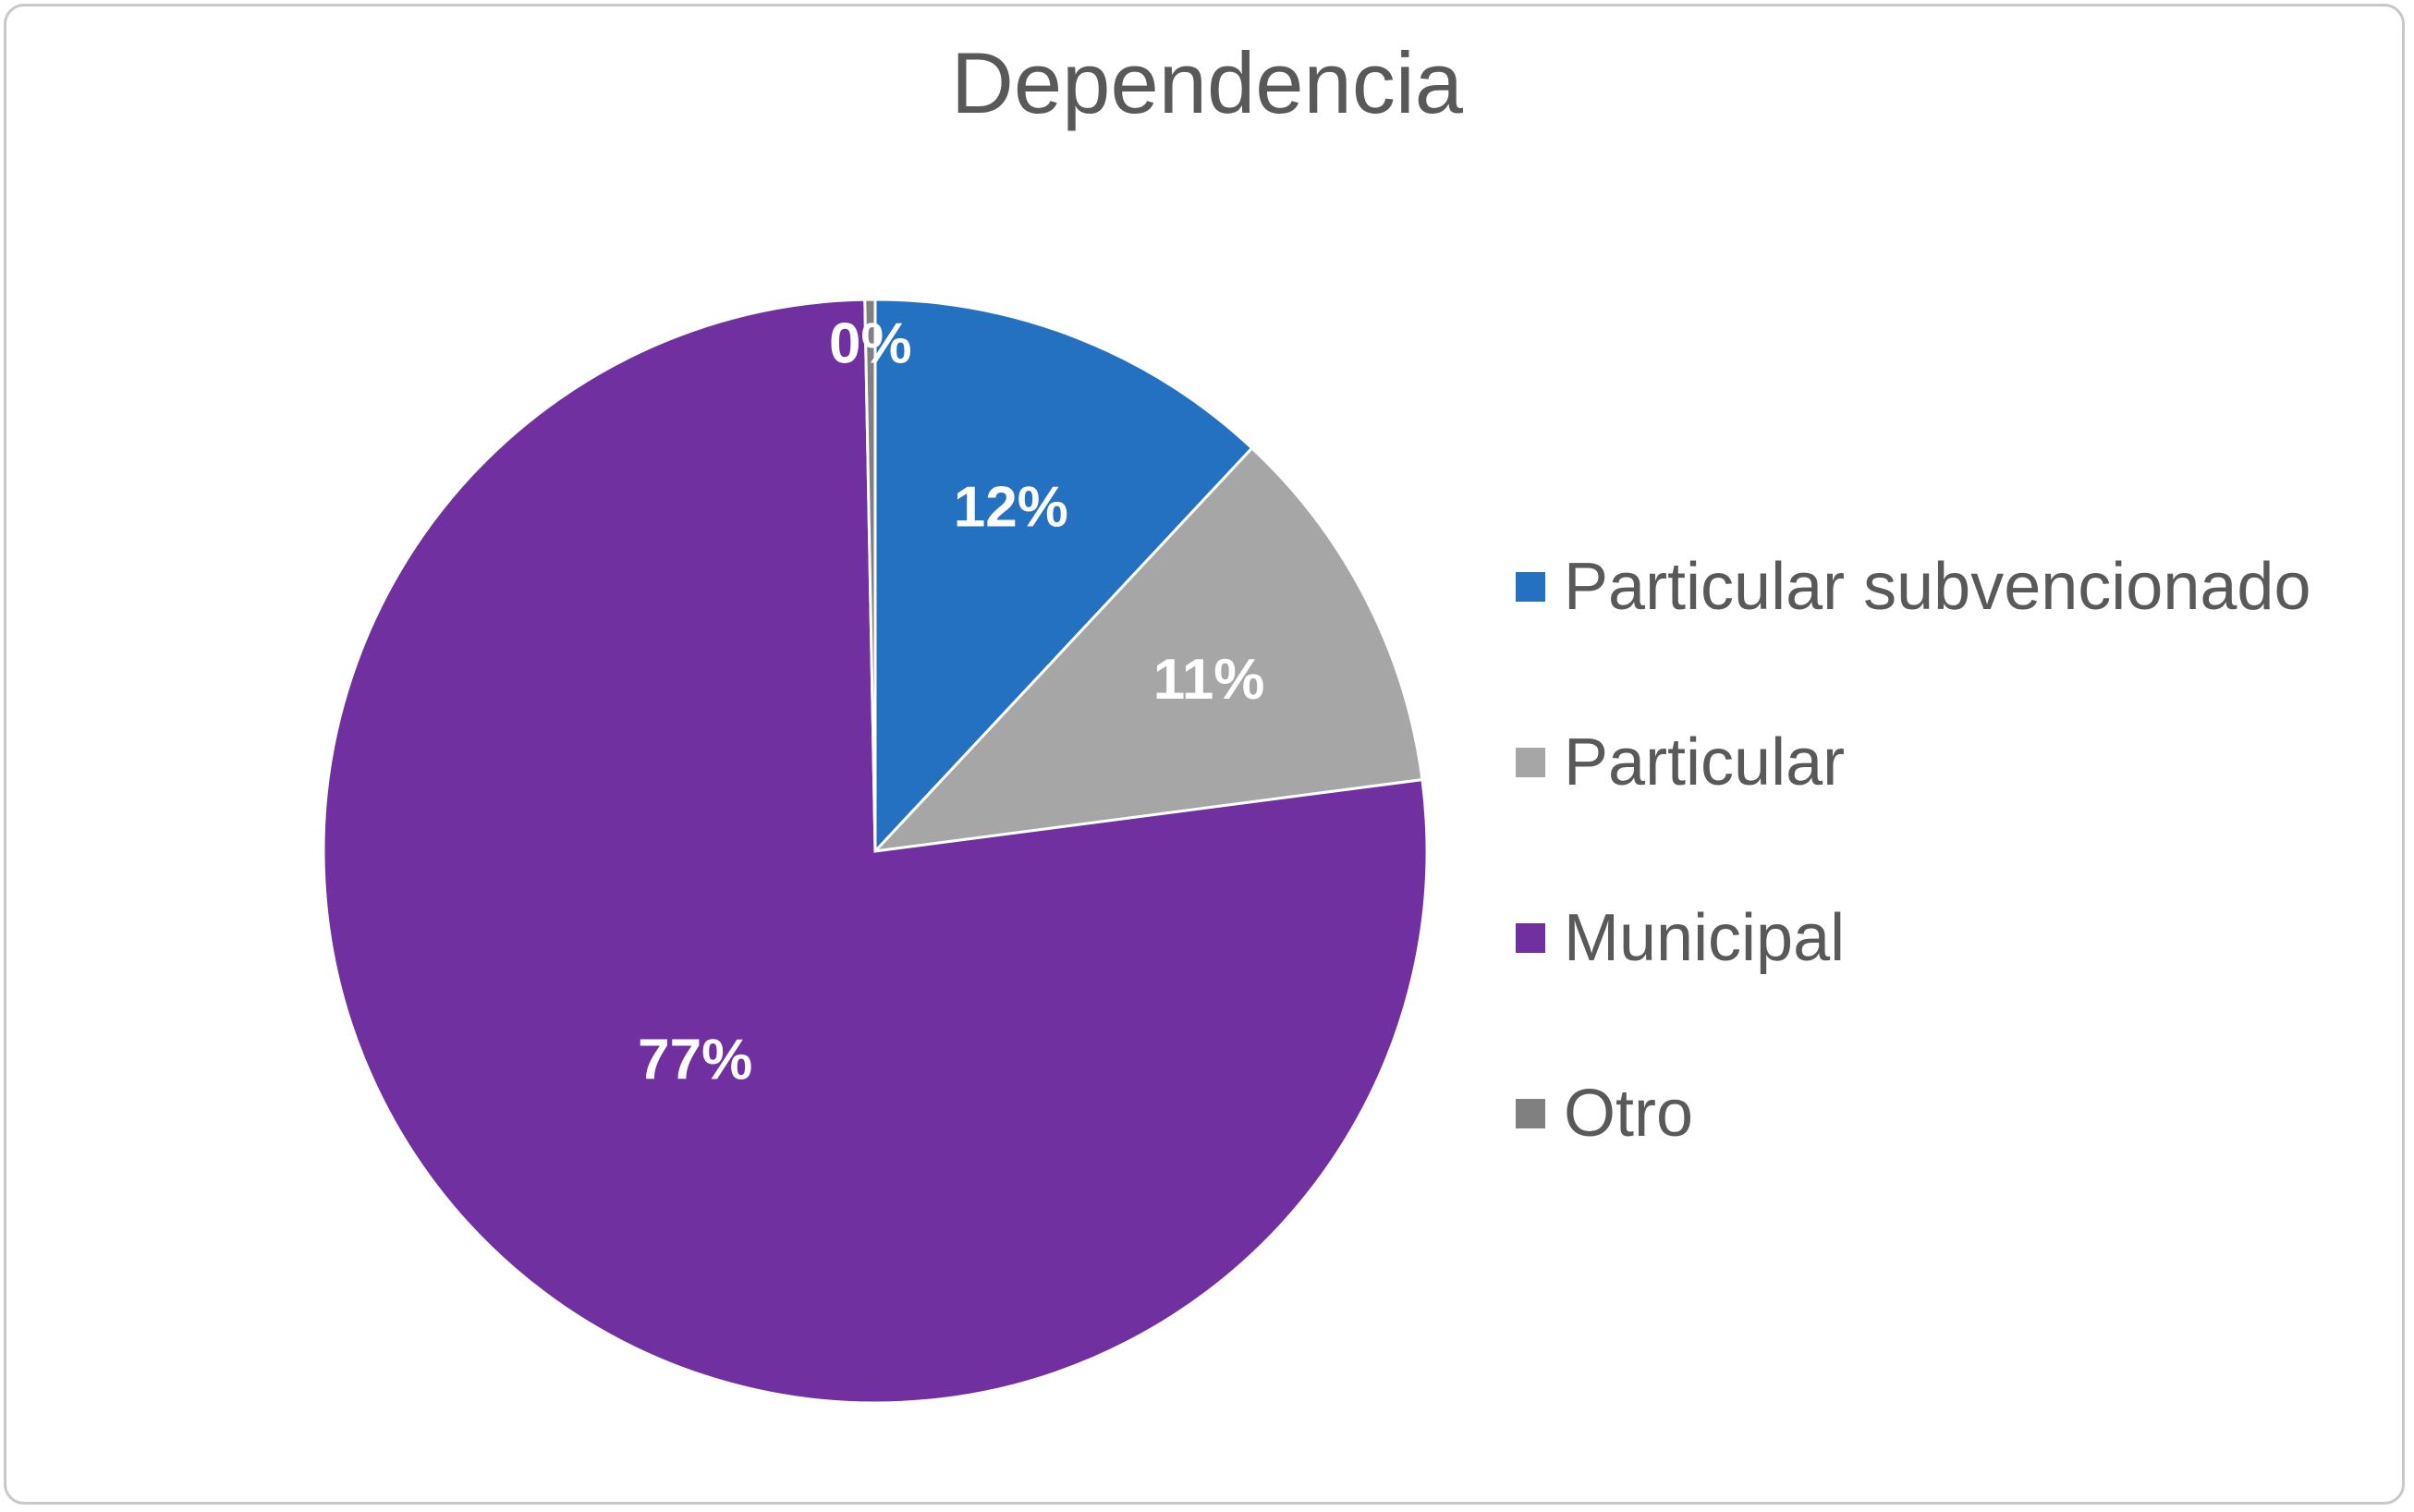 This screenshot has height=1512, width=2414. I want to click on pie-slice-particular-subvencionado, so click(1063, 576).